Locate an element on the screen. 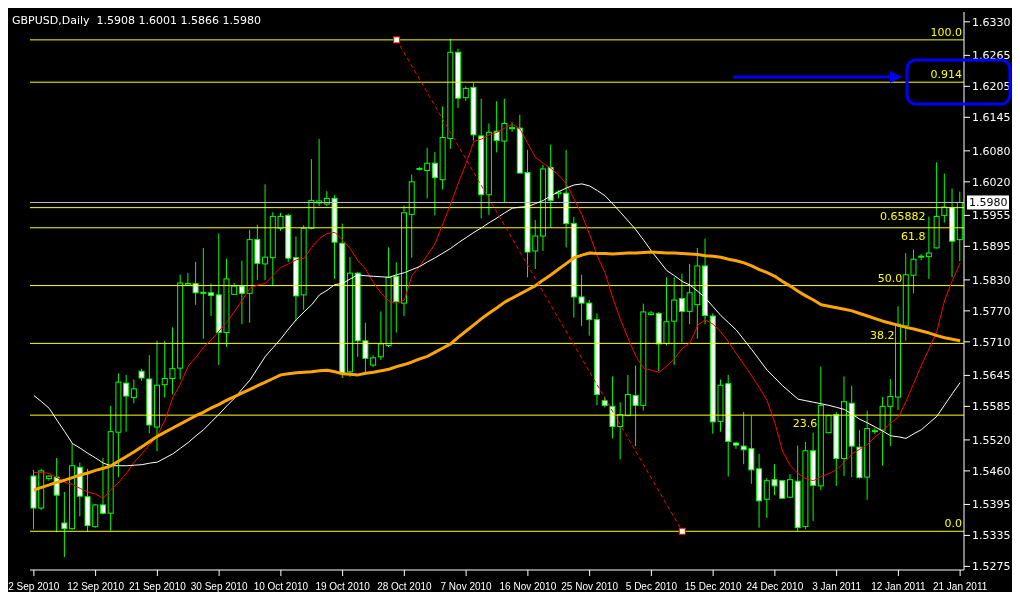  ref-line-label: 1.5980 is located at coordinates (988, 203).